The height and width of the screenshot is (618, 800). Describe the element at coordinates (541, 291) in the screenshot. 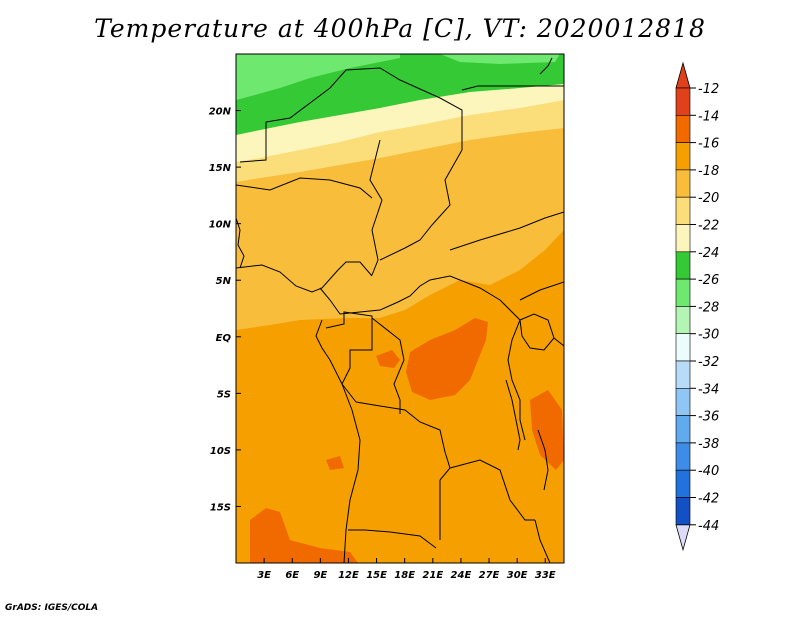

I see `east-africa-border` at that location.